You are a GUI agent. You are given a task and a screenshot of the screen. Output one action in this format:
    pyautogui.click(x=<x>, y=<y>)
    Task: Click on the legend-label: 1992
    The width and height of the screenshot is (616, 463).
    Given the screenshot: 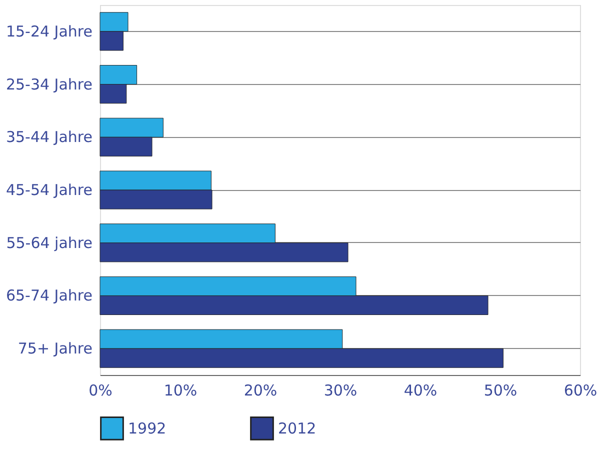 What is the action you would take?
    pyautogui.click(x=147, y=428)
    